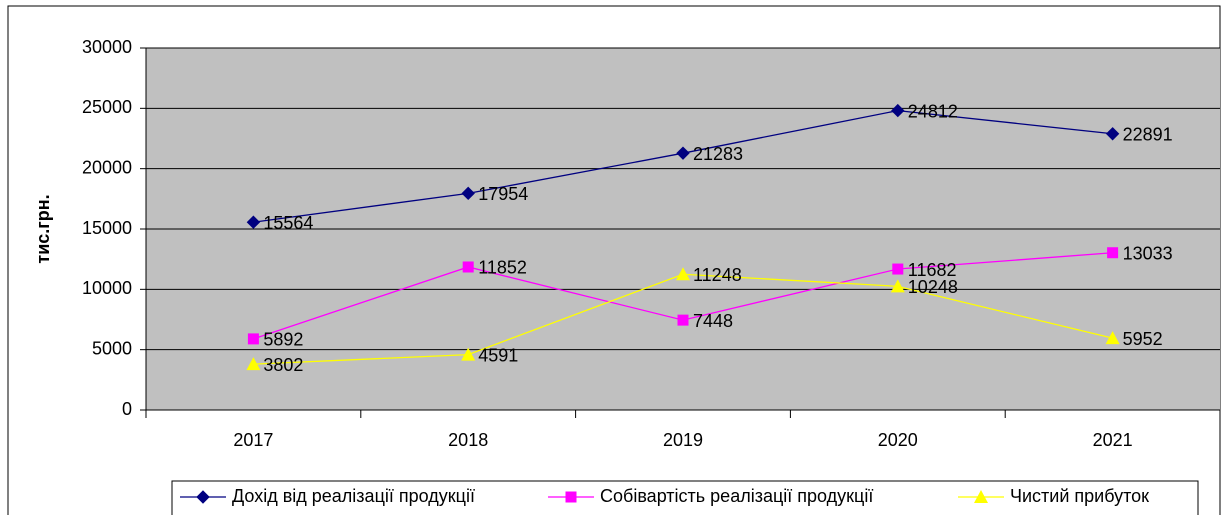  Describe the element at coordinates (1148, 253) in the screenshot. I see `data-label: 13033` at that location.